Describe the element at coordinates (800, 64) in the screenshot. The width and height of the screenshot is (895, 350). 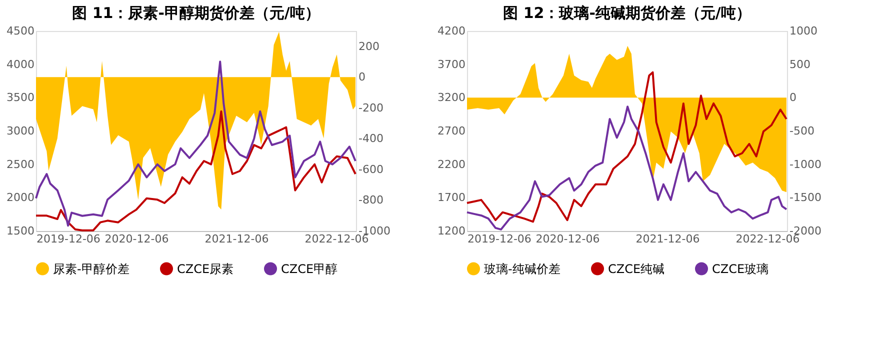
I see `y2-tick-label: 500` at that location.